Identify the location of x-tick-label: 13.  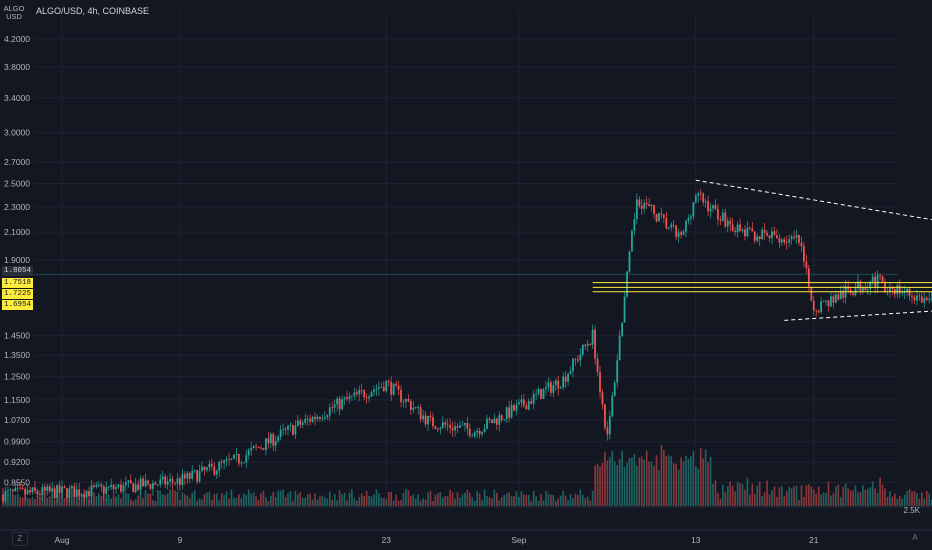
(696, 540).